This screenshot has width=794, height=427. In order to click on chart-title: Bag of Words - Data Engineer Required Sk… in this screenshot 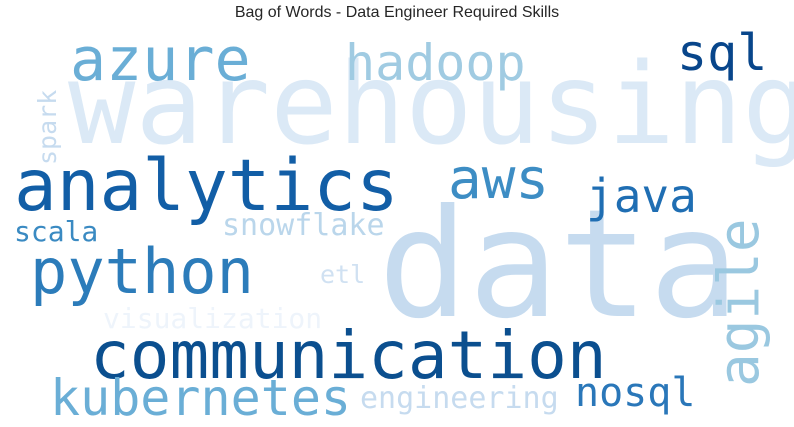, I will do `click(397, 12)`.